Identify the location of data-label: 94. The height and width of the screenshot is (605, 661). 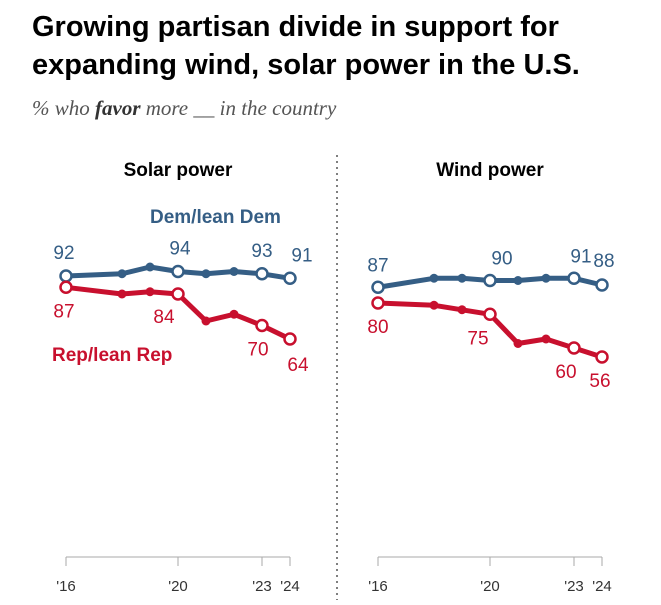
(180, 249).